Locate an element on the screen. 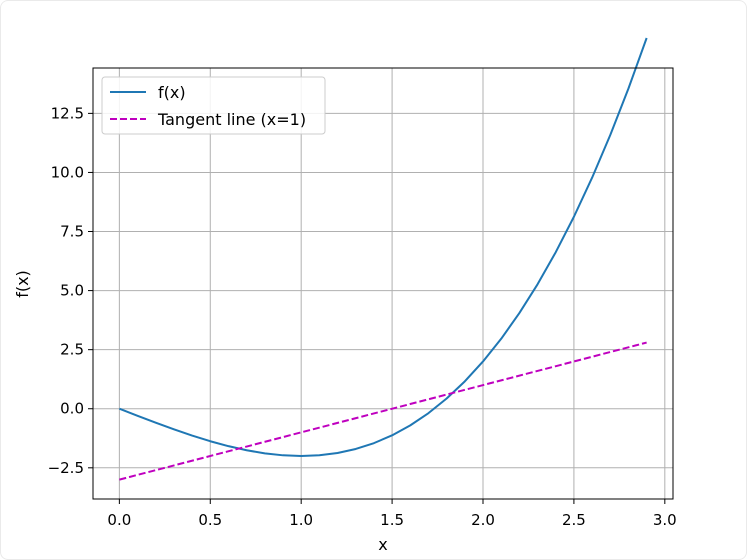 This screenshot has width=747, height=560. legend-label-tangent-line: Tangent line (x=1) is located at coordinates (231, 119).